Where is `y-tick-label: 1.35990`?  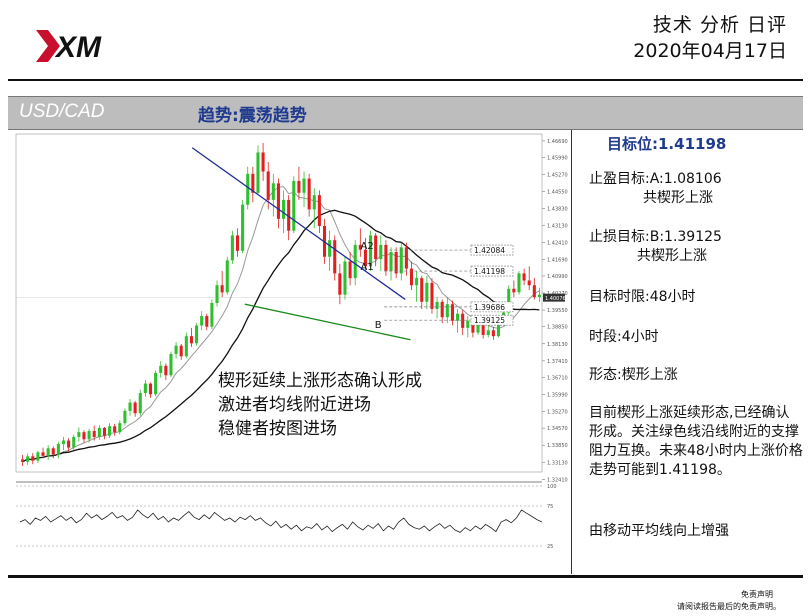 y-tick-label: 1.35990 is located at coordinates (557, 395).